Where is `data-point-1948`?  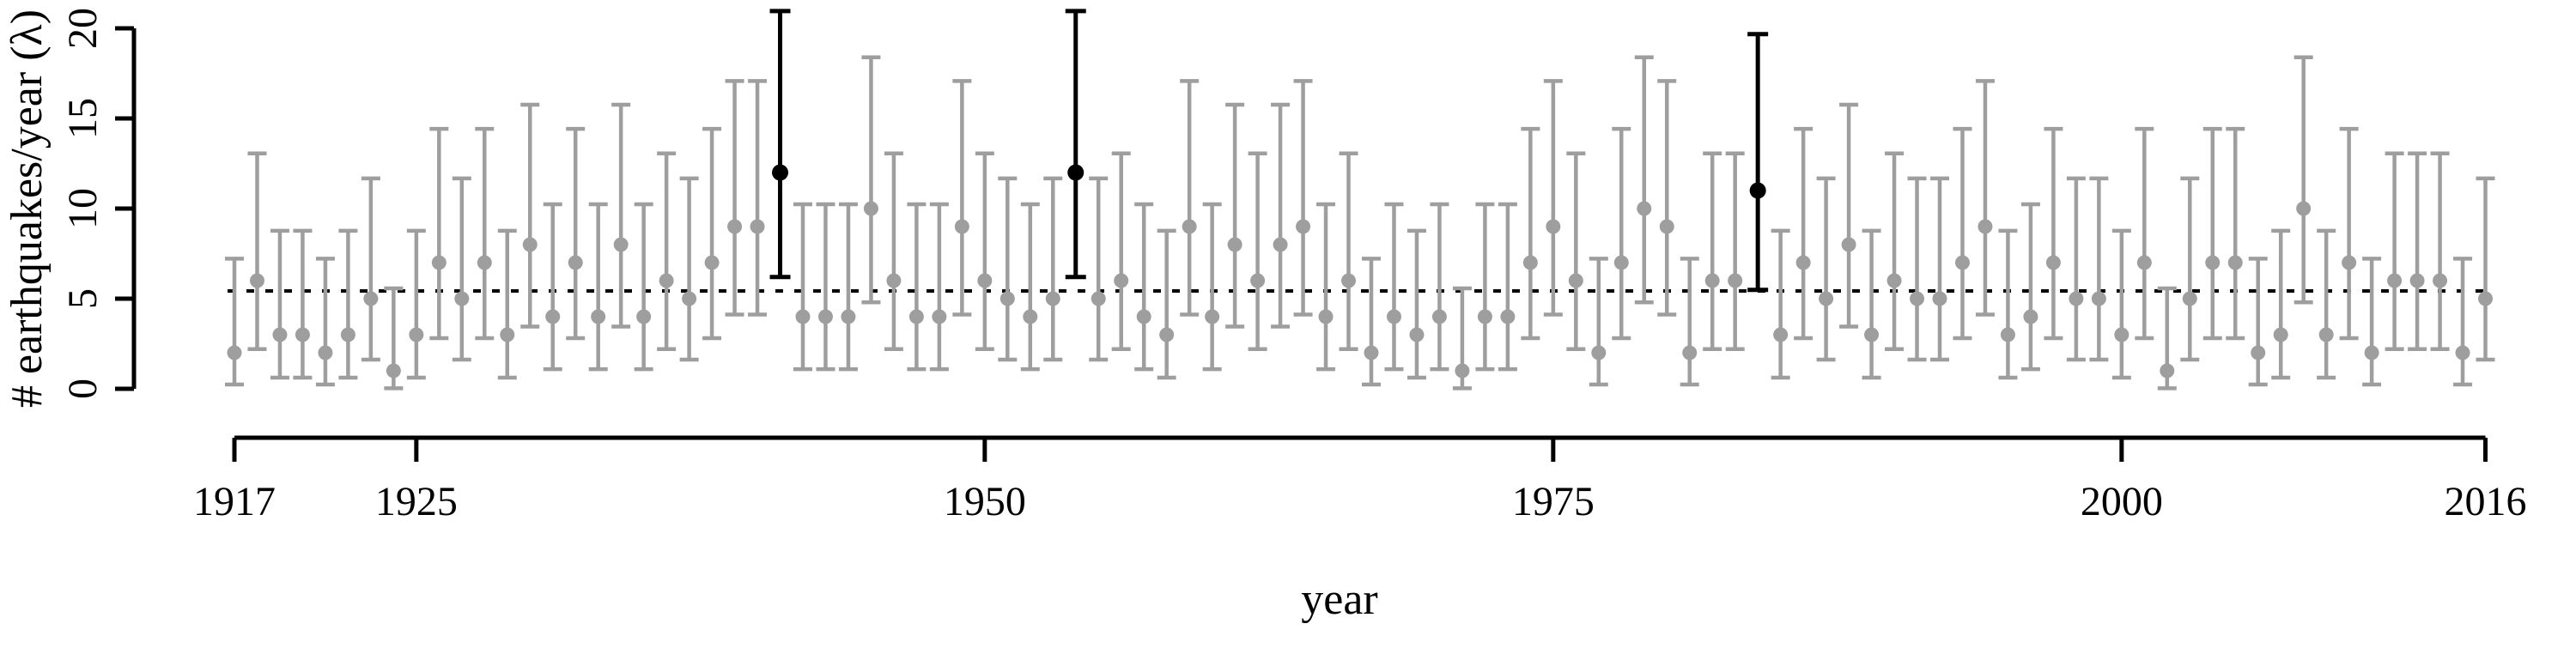
data-point-1948 is located at coordinates (940, 316).